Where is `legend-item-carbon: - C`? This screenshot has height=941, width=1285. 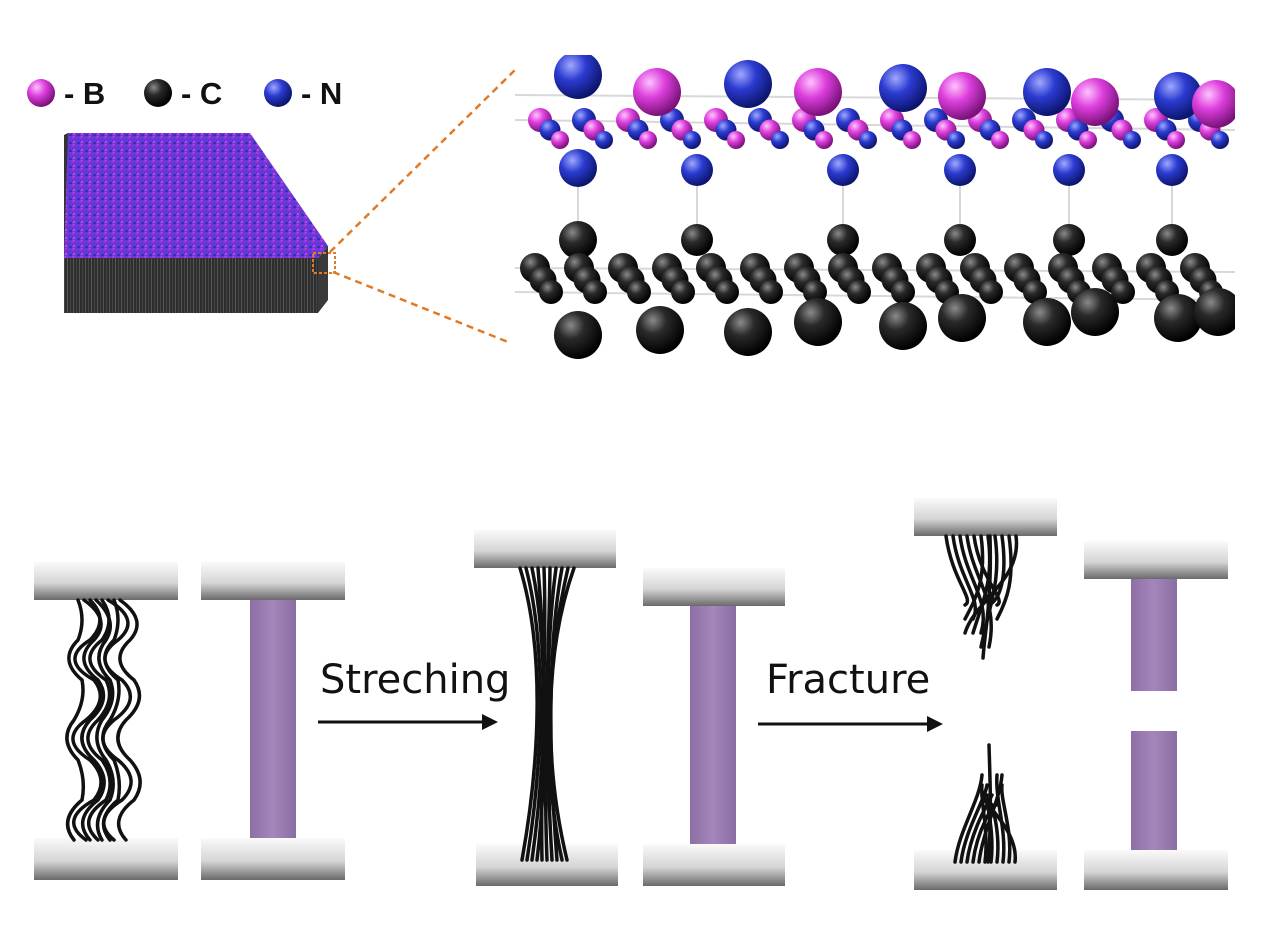 legend-item-carbon: - C is located at coordinates (183, 93).